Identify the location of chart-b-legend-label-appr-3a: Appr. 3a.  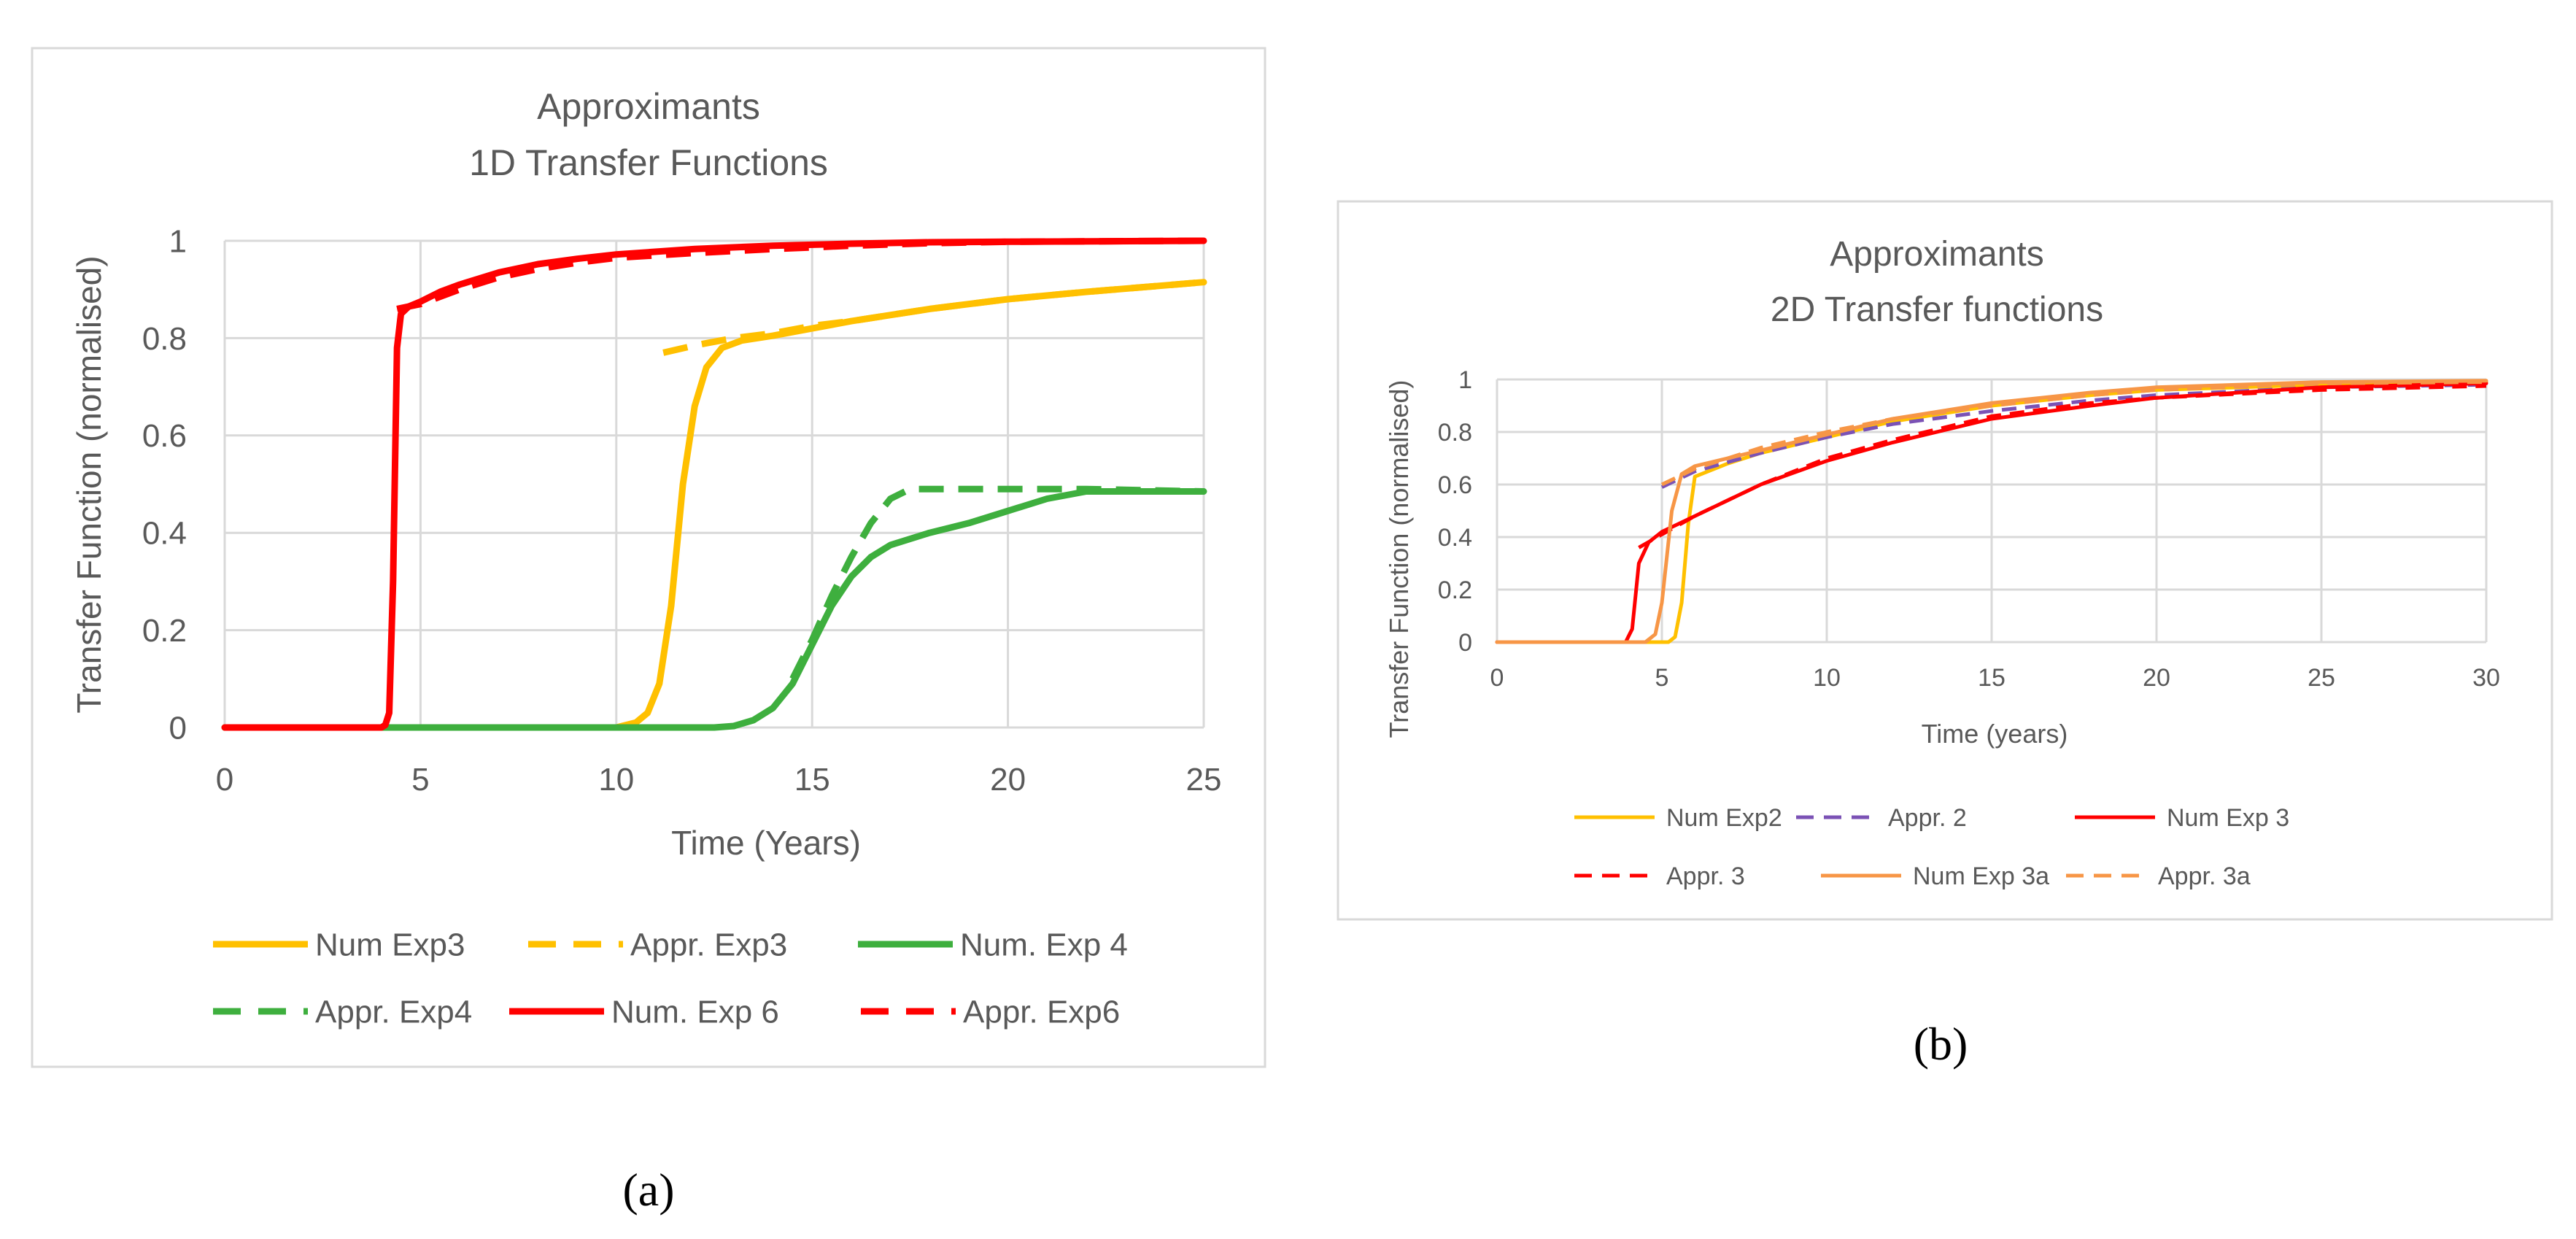
(2204, 876).